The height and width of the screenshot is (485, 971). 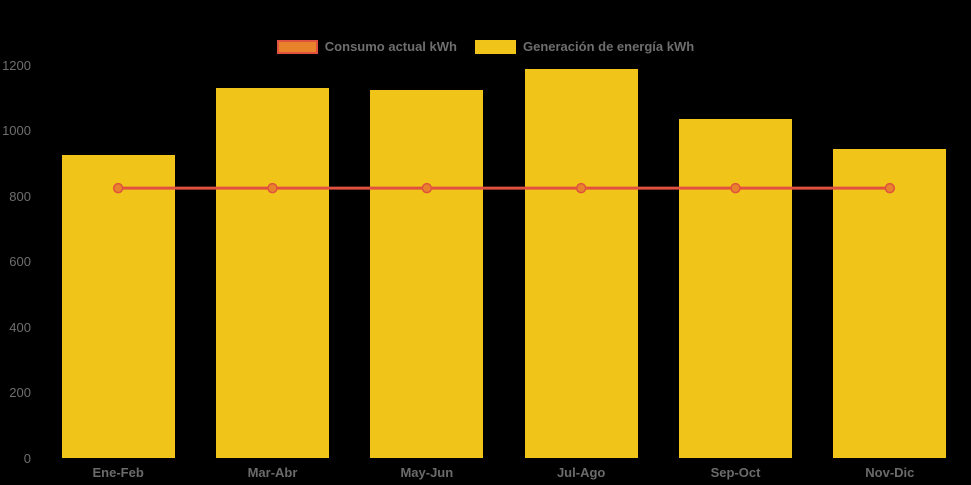 I want to click on legend-label-consumo-actual: Consumo actual kWh, so click(x=390, y=46).